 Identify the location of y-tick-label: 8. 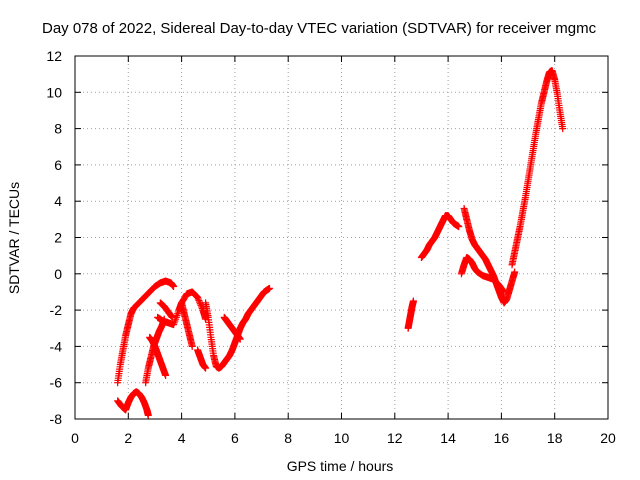
(58, 129).